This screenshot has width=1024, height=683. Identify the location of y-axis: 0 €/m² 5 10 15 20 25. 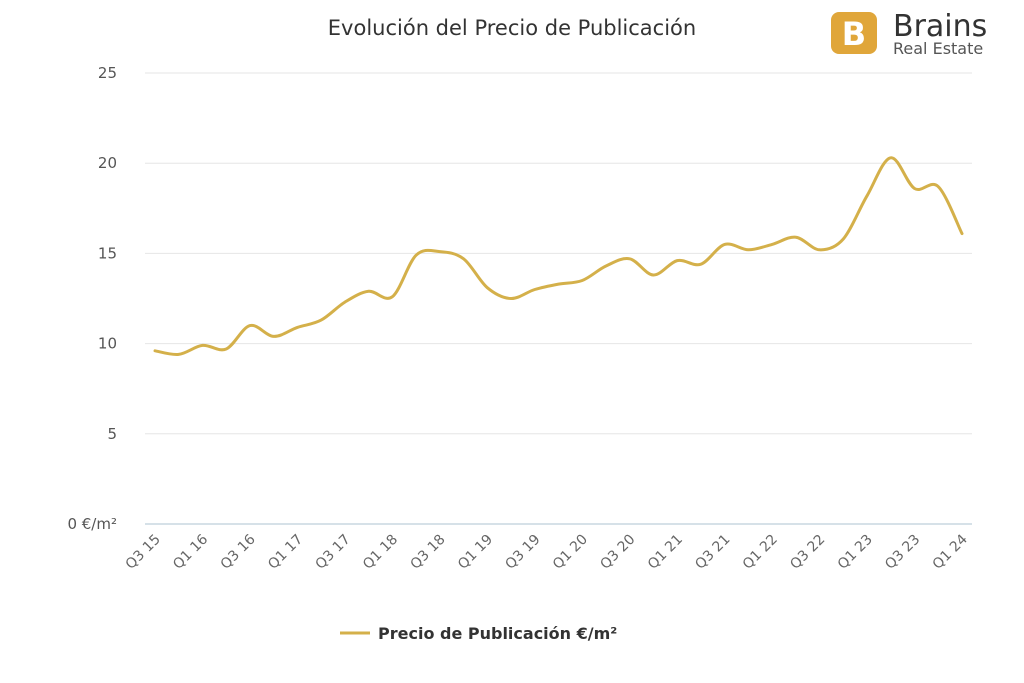
(92, 298).